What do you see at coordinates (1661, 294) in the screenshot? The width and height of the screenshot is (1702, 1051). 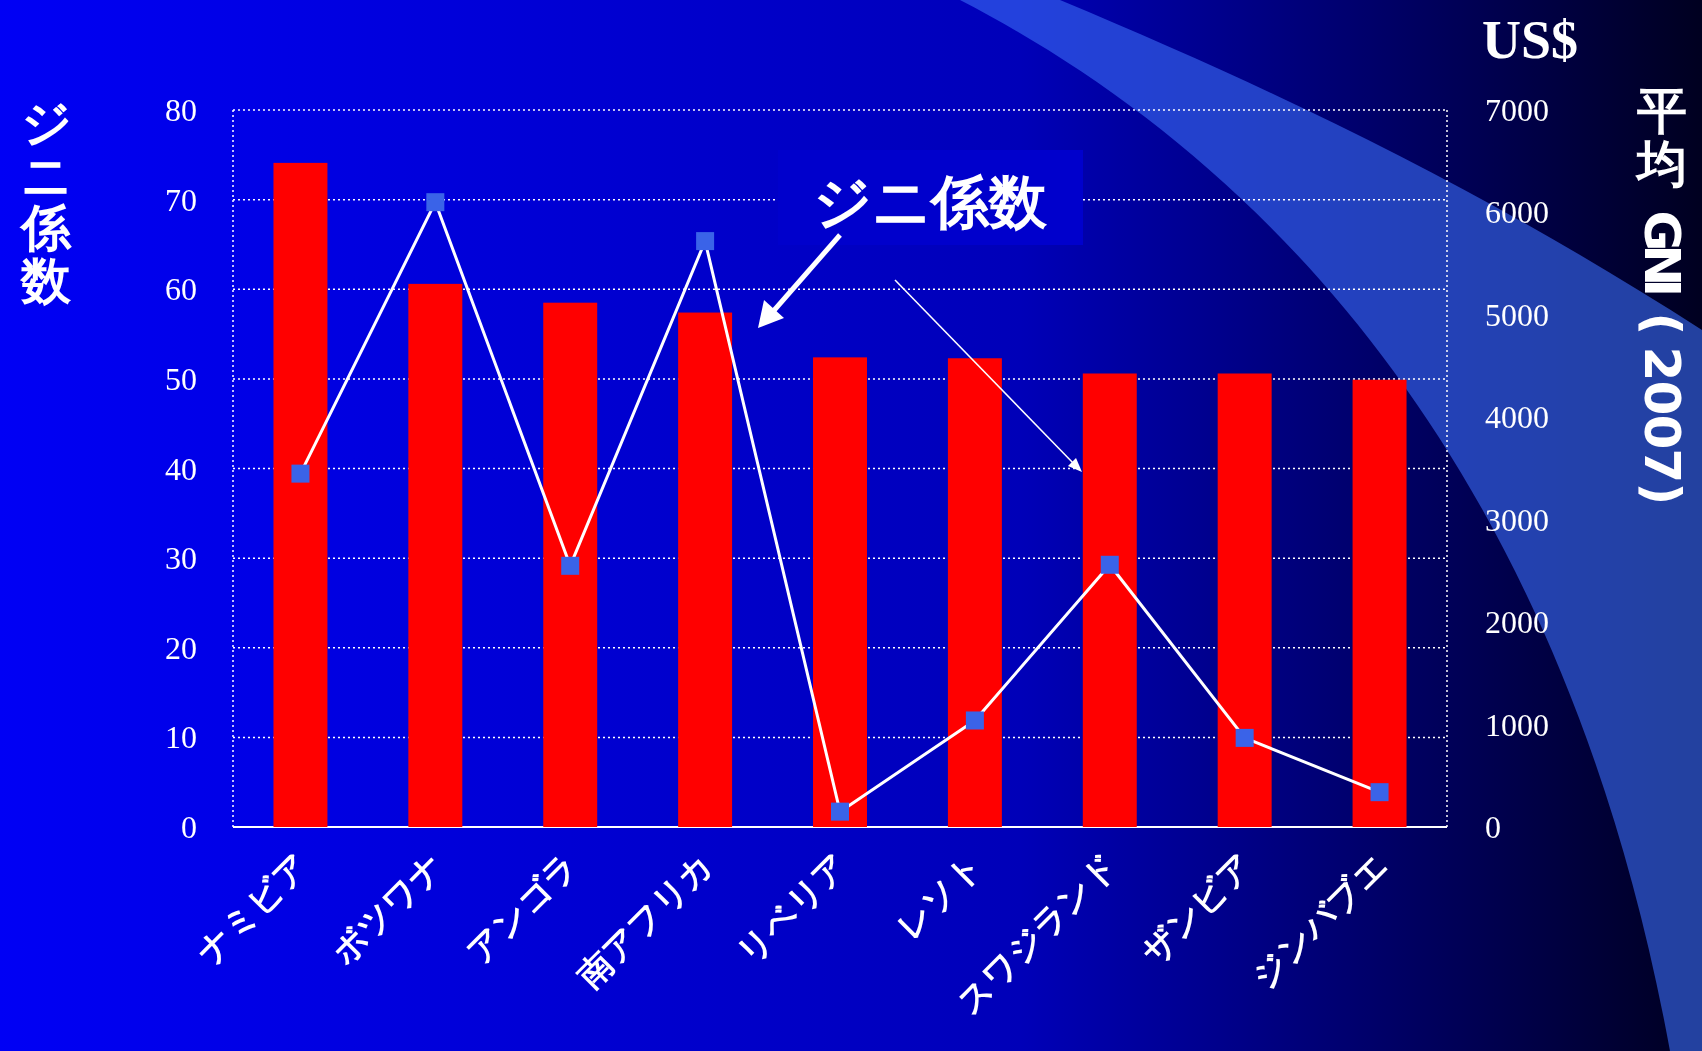 I see `text: 平均 GNI(2007)` at bounding box center [1661, 294].